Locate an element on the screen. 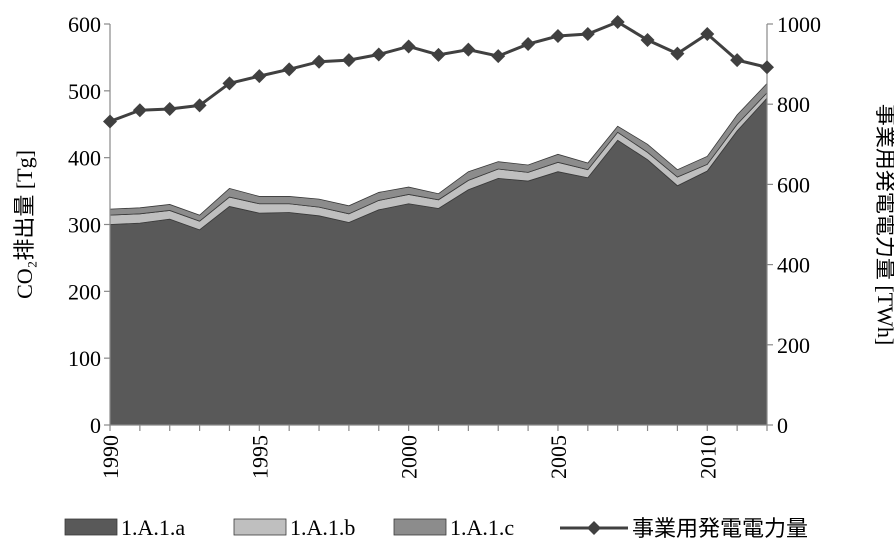 This screenshot has height=545, width=894. right-tick-label: 1000 is located at coordinates (799, 24).